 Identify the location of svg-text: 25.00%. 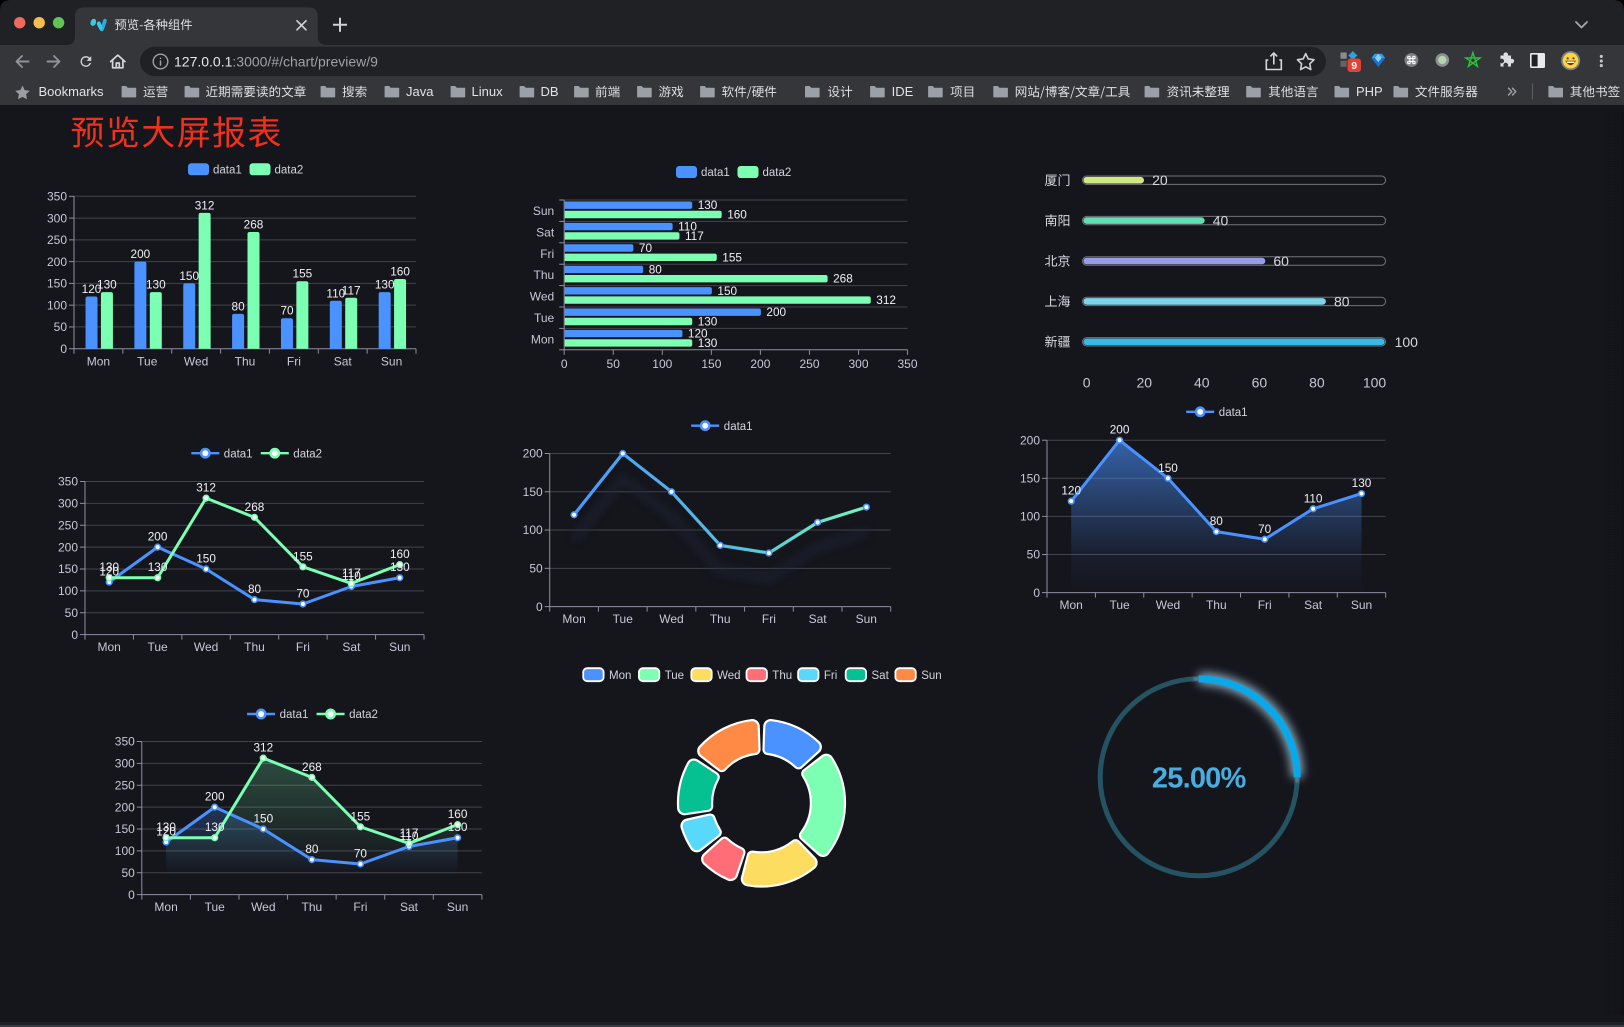
(1199, 779).